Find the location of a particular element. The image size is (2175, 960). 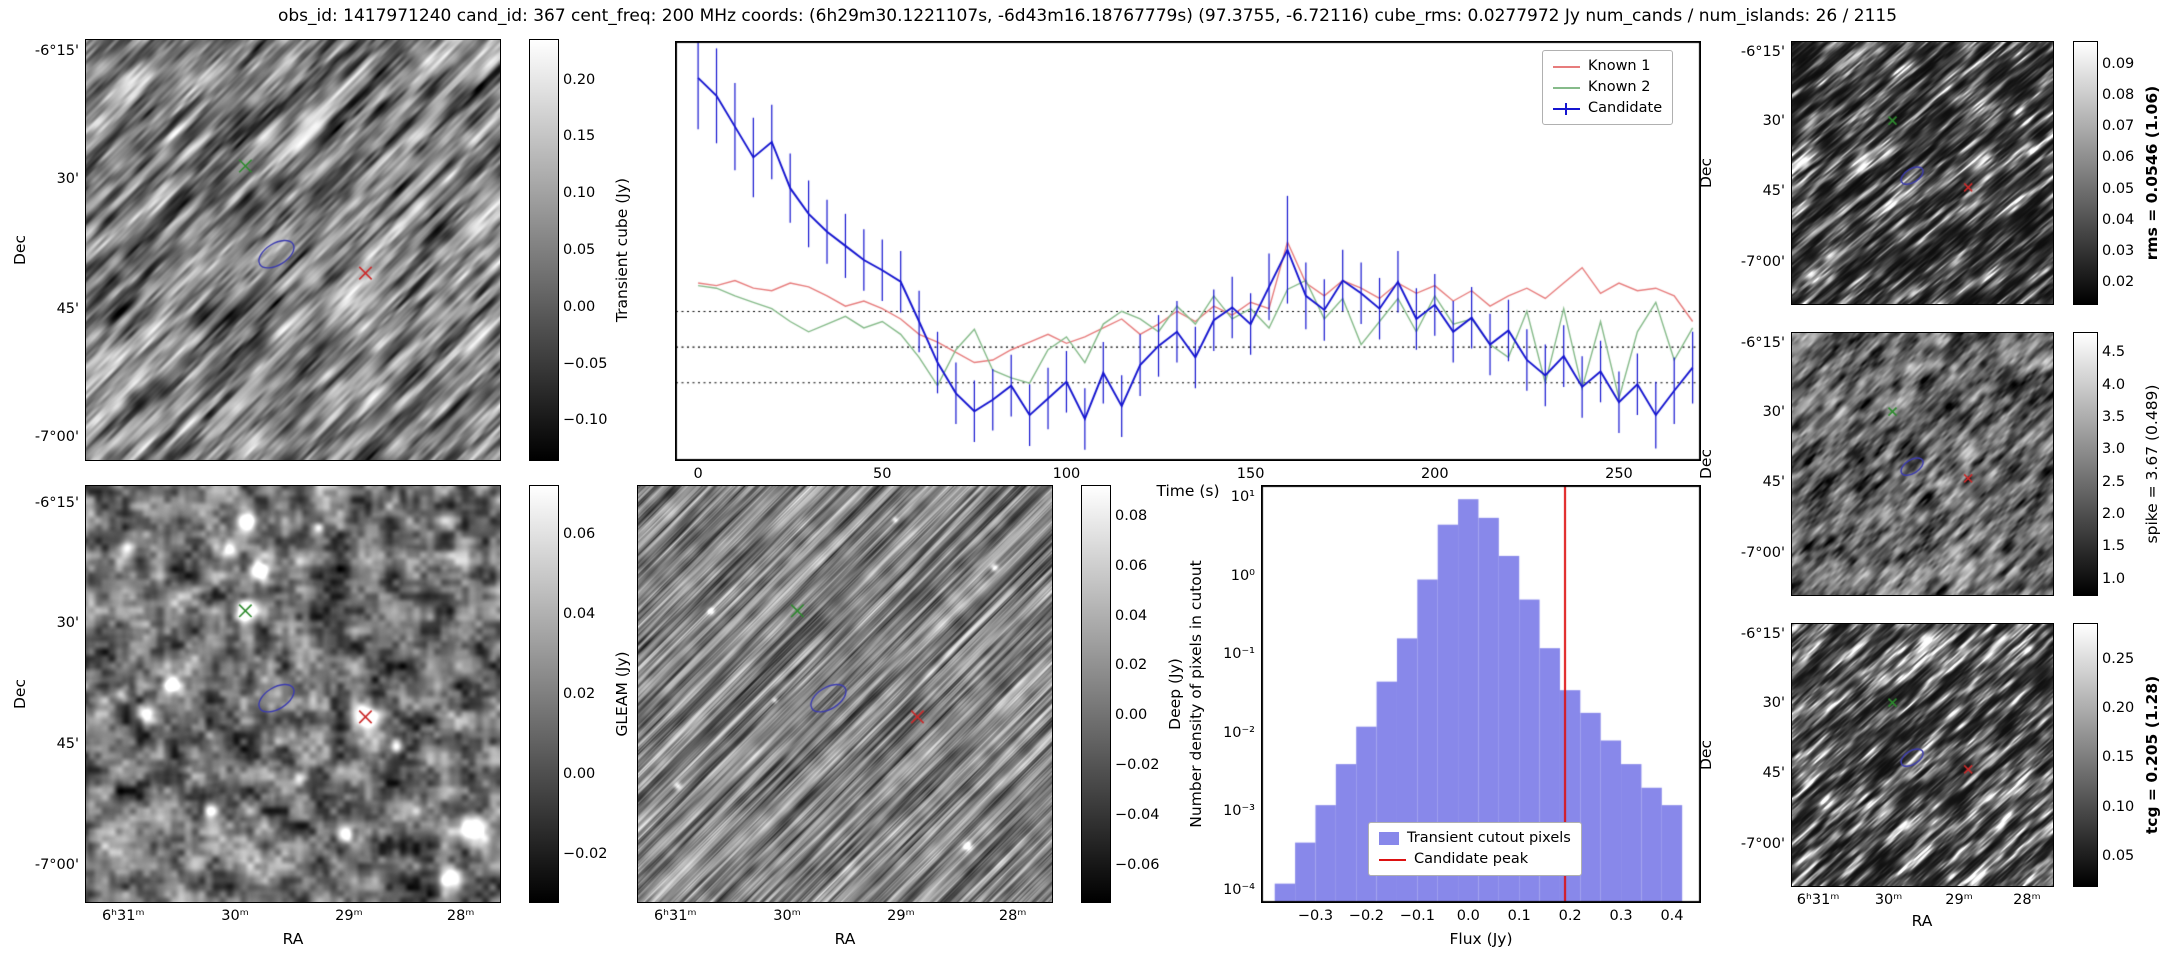

deep-colorbar-tick: 0.08 is located at coordinates (1131, 515).